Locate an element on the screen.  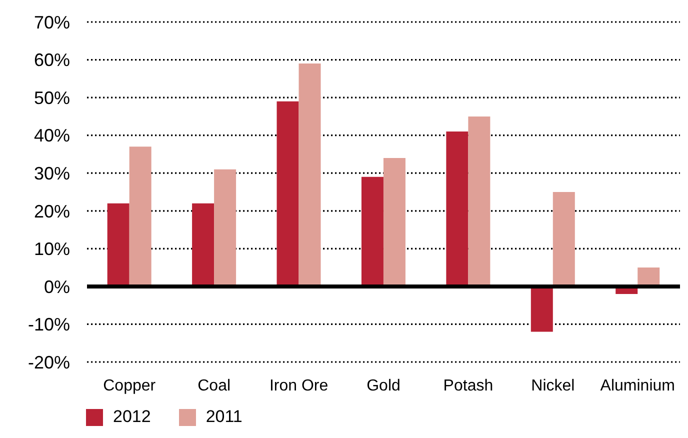
y-tick-label: -10% is located at coordinates (49, 324).